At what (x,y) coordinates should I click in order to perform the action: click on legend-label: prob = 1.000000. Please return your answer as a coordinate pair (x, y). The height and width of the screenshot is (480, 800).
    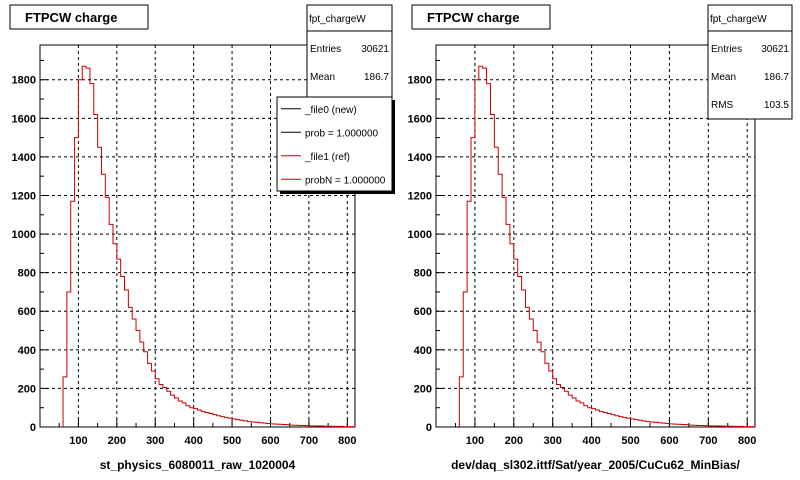
    Looking at the image, I should click on (342, 133).